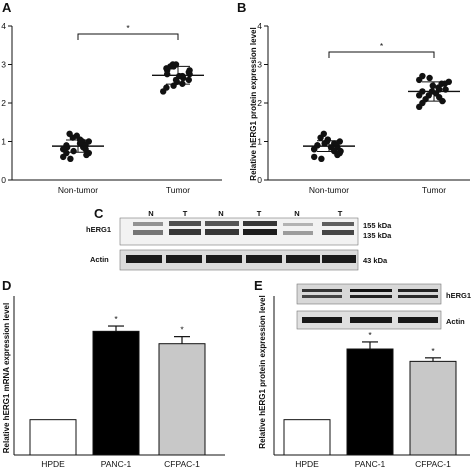 Image resolution: width=474 pixels, height=474 pixels. Describe the element at coordinates (53, 464) in the screenshot. I see `panel-d-xtick-hpde: HPDE` at that location.